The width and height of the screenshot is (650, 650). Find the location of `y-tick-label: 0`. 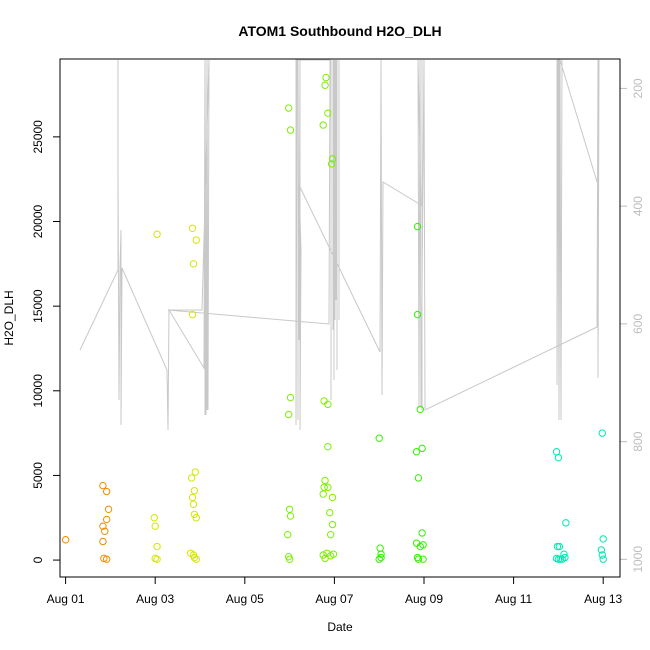

y-tick-label: 0 is located at coordinates (38, 559).